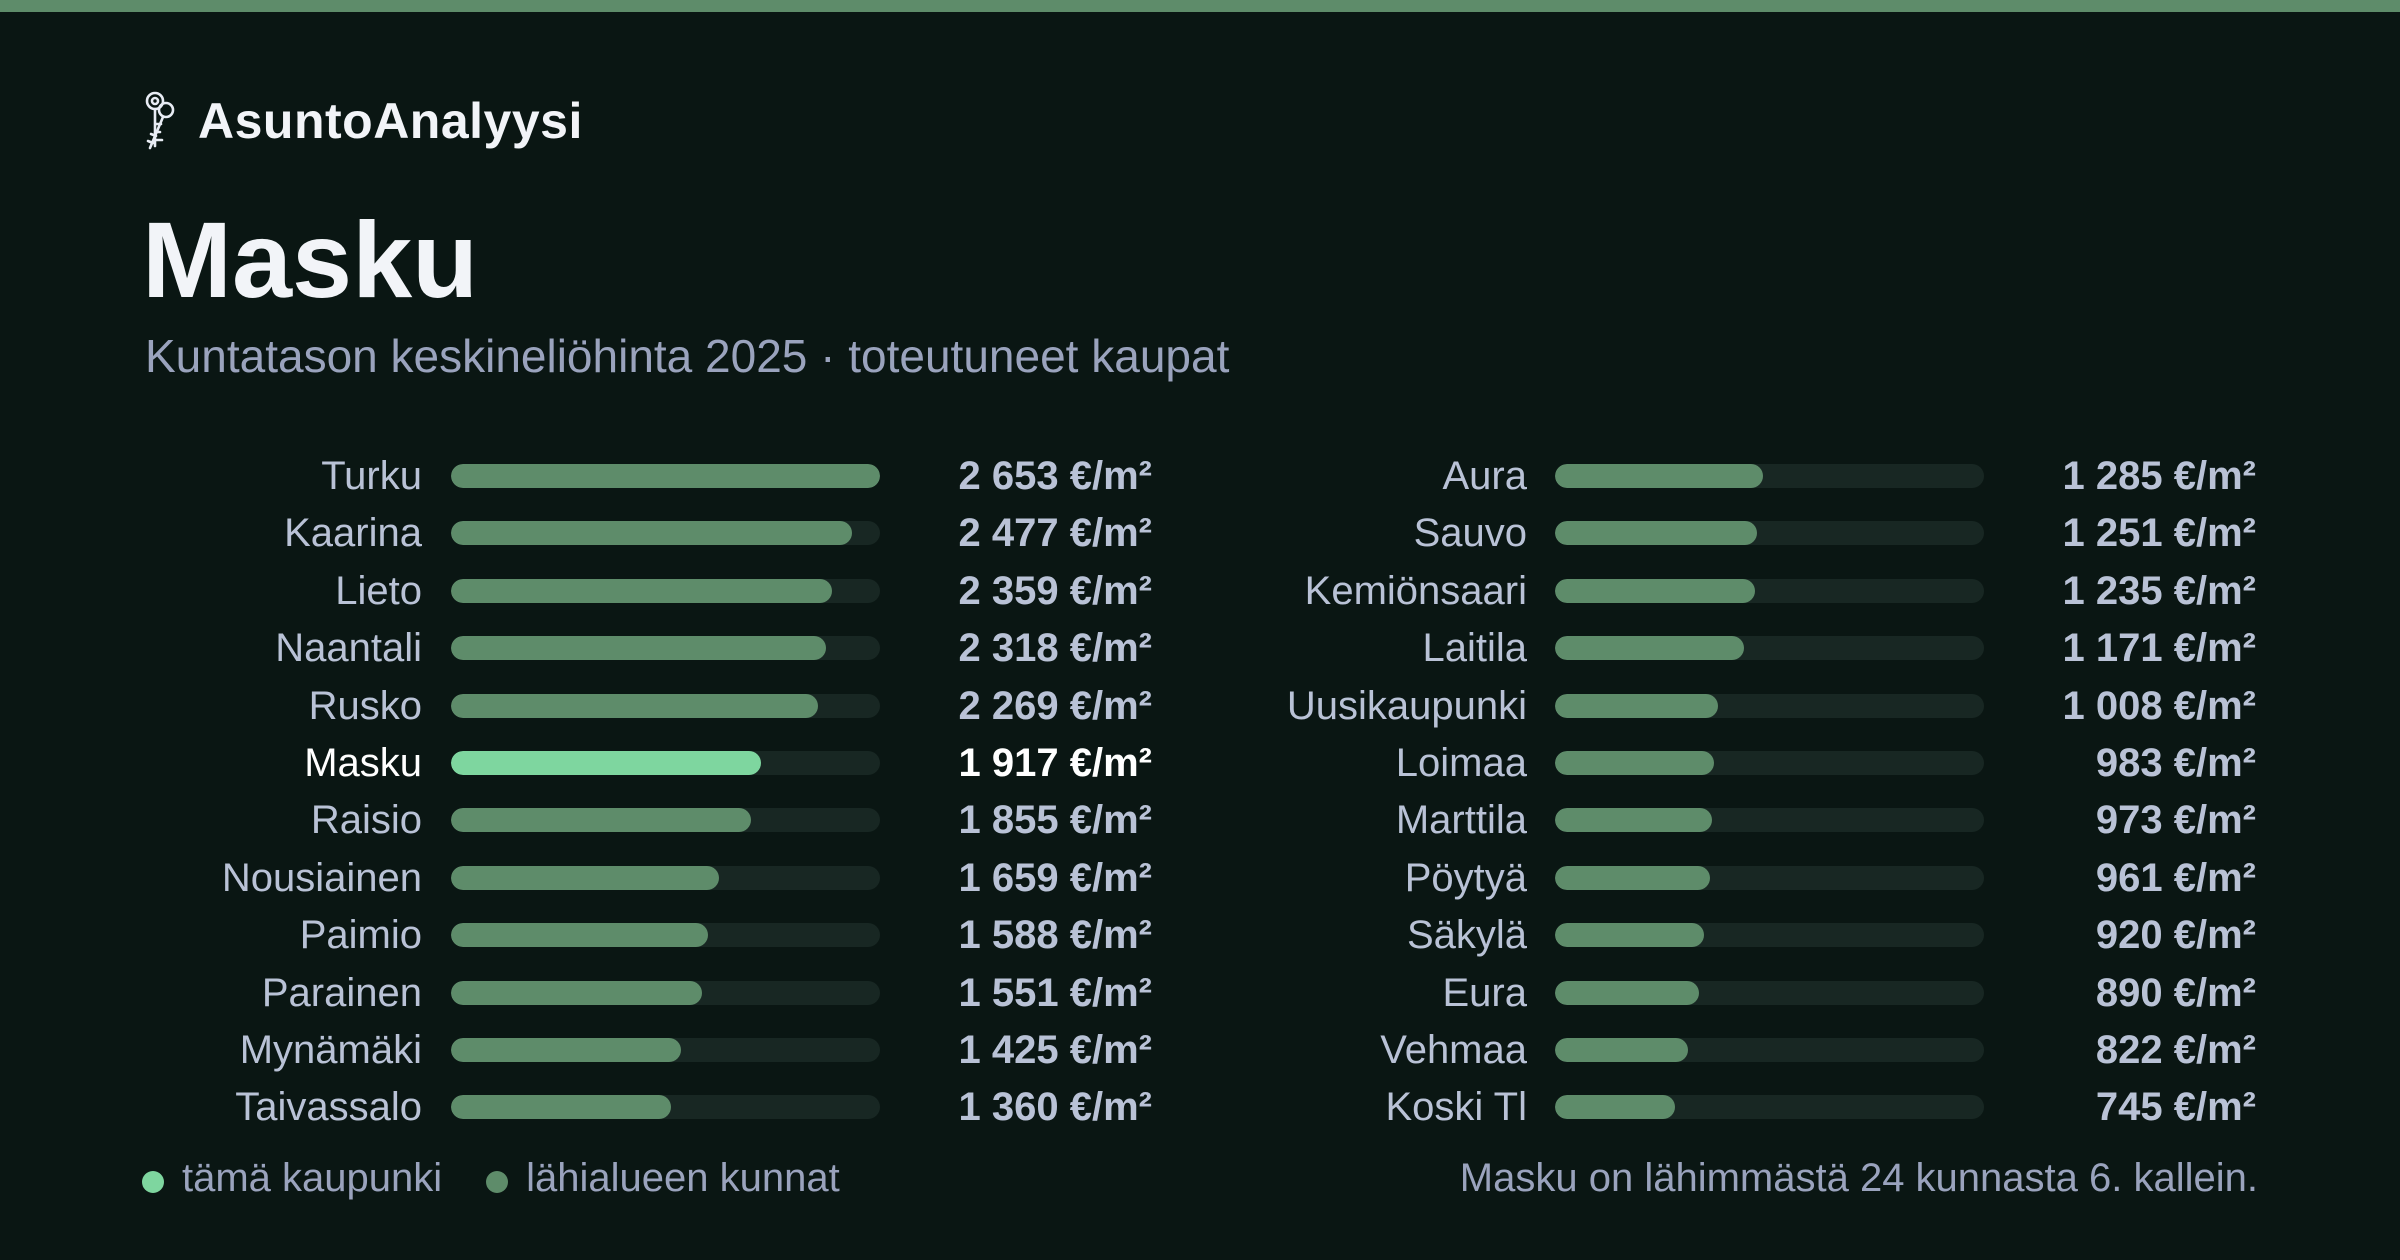 The image size is (2400, 1260). What do you see at coordinates (1456, 1107) in the screenshot?
I see `bar-category-label: Koski Tl` at bounding box center [1456, 1107].